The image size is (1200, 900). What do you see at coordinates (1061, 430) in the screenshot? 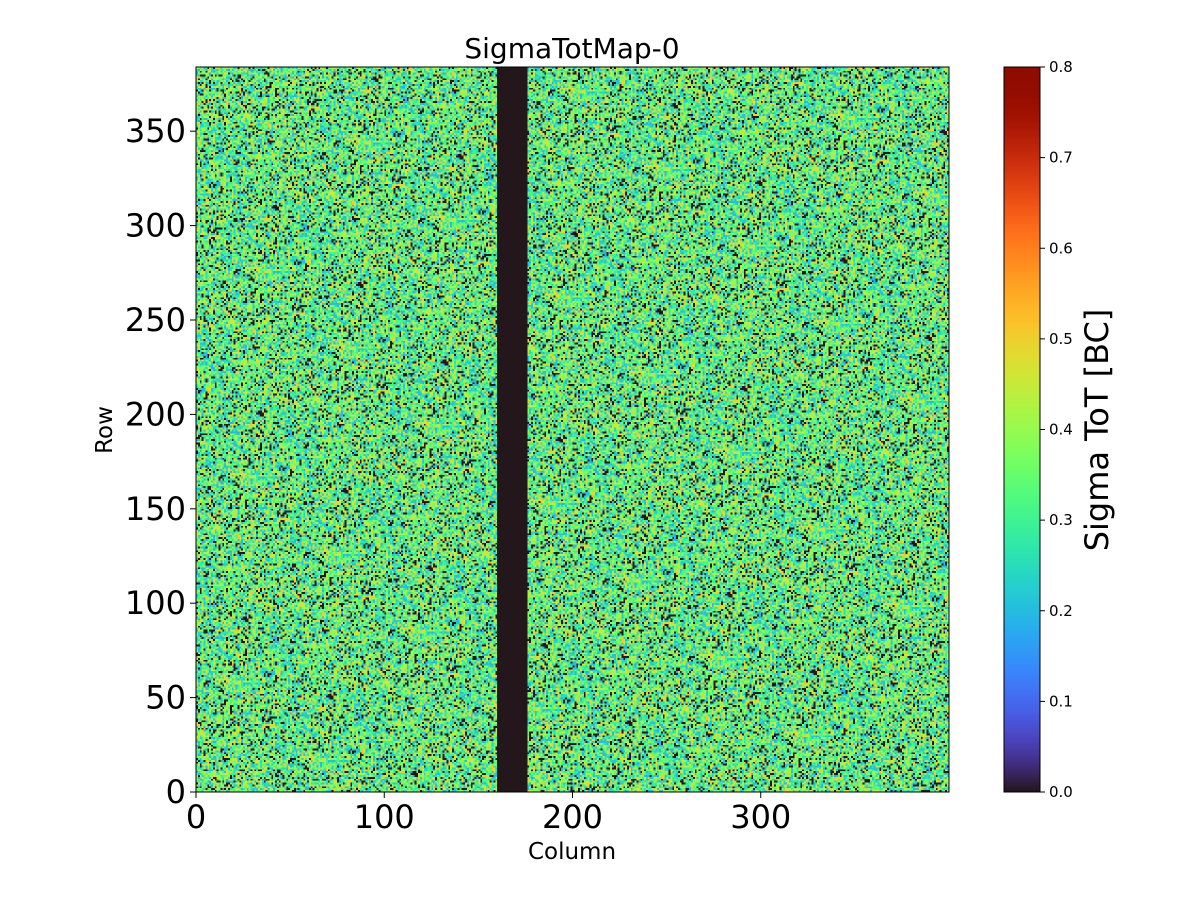
I see `colorbar-tick-label: 0.4` at bounding box center [1061, 430].